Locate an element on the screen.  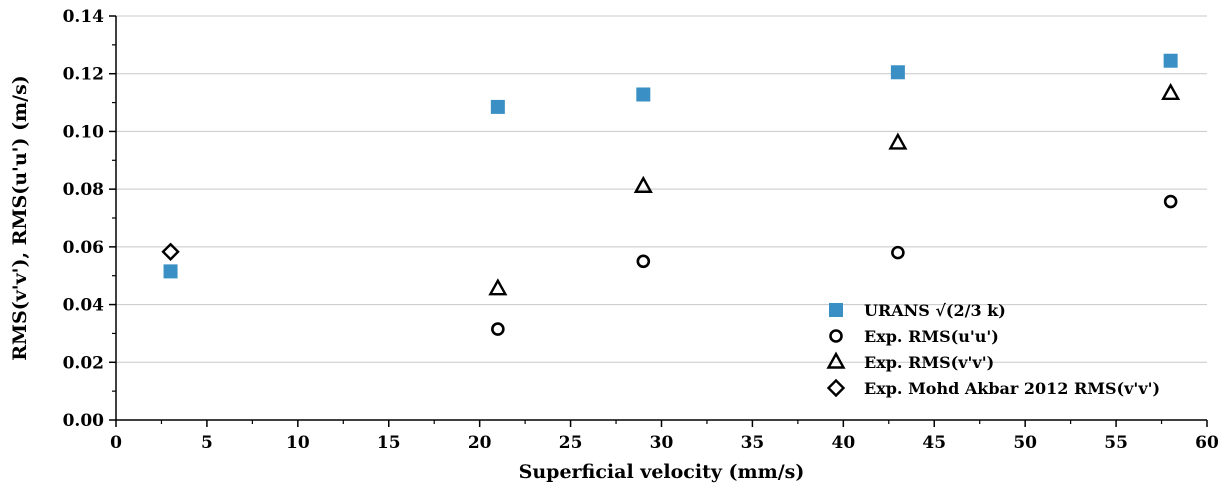
data-point-open-diamond is located at coordinates (170, 251).